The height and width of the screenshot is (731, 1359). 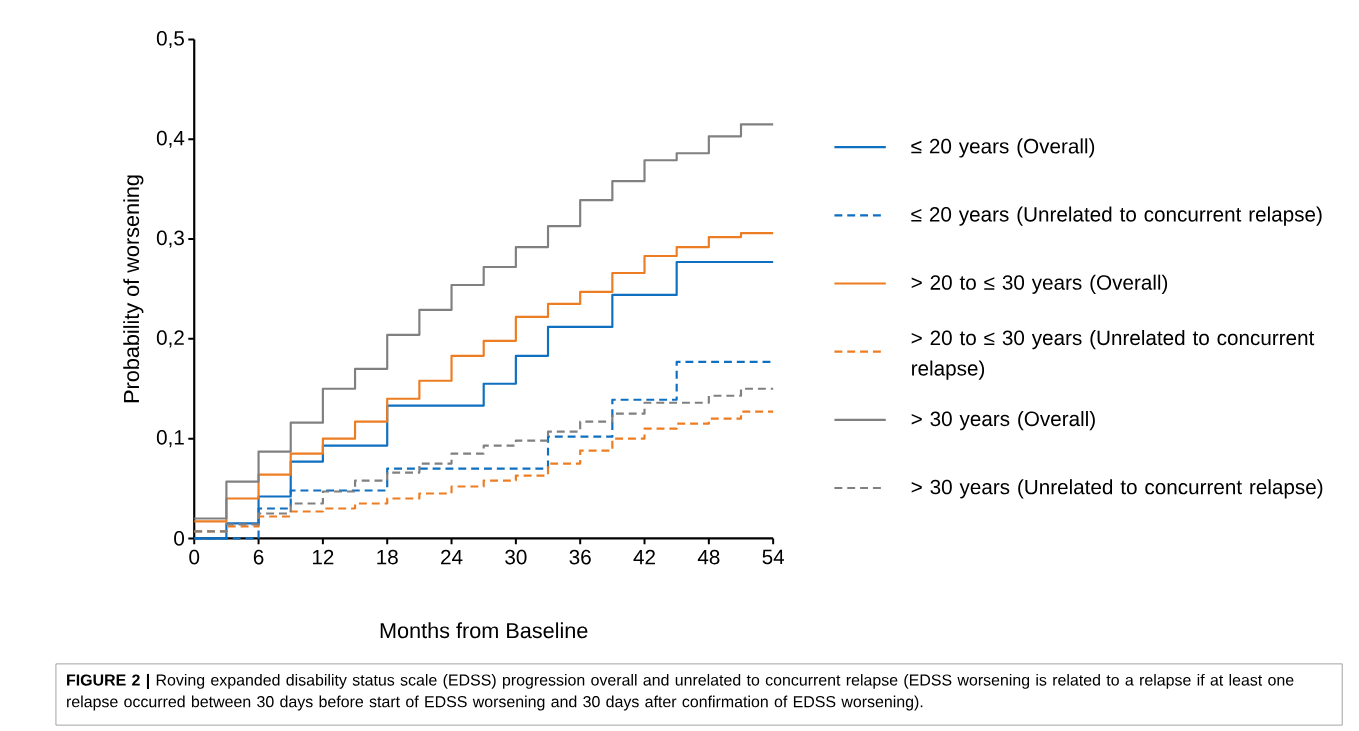 I want to click on x-tick-label: 6, so click(x=258, y=557).